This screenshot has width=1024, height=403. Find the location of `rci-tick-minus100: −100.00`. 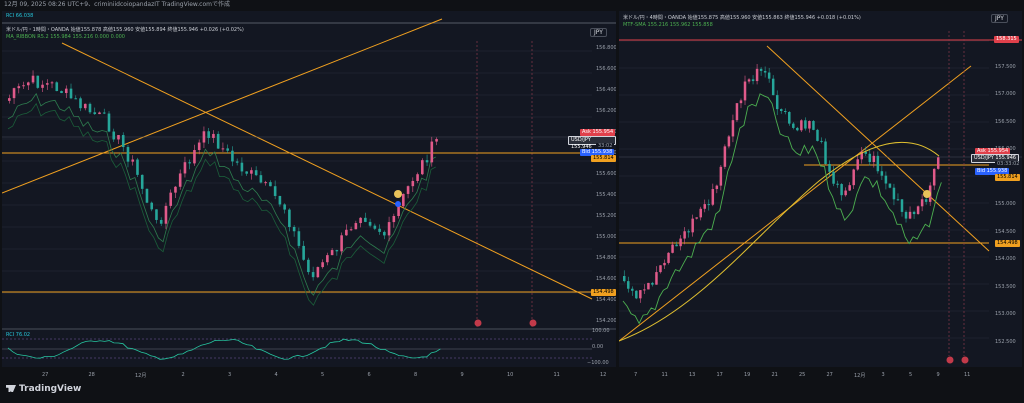

rci-tick-minus100: −100.00 is located at coordinates (598, 363).